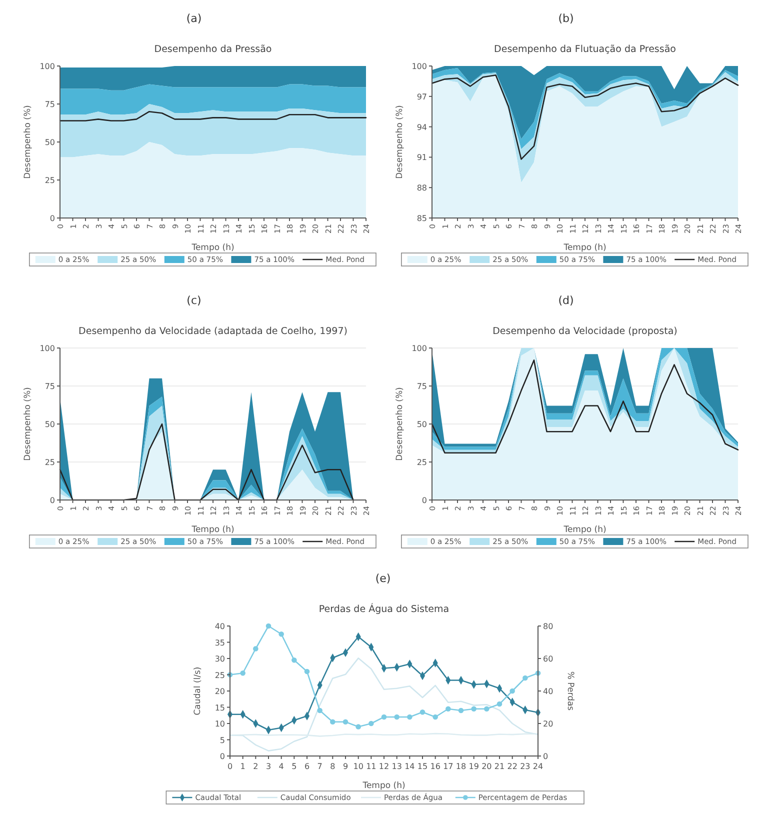 The width and height of the screenshot is (760, 822). I want to click on x-tick-label: 4, so click(281, 766).